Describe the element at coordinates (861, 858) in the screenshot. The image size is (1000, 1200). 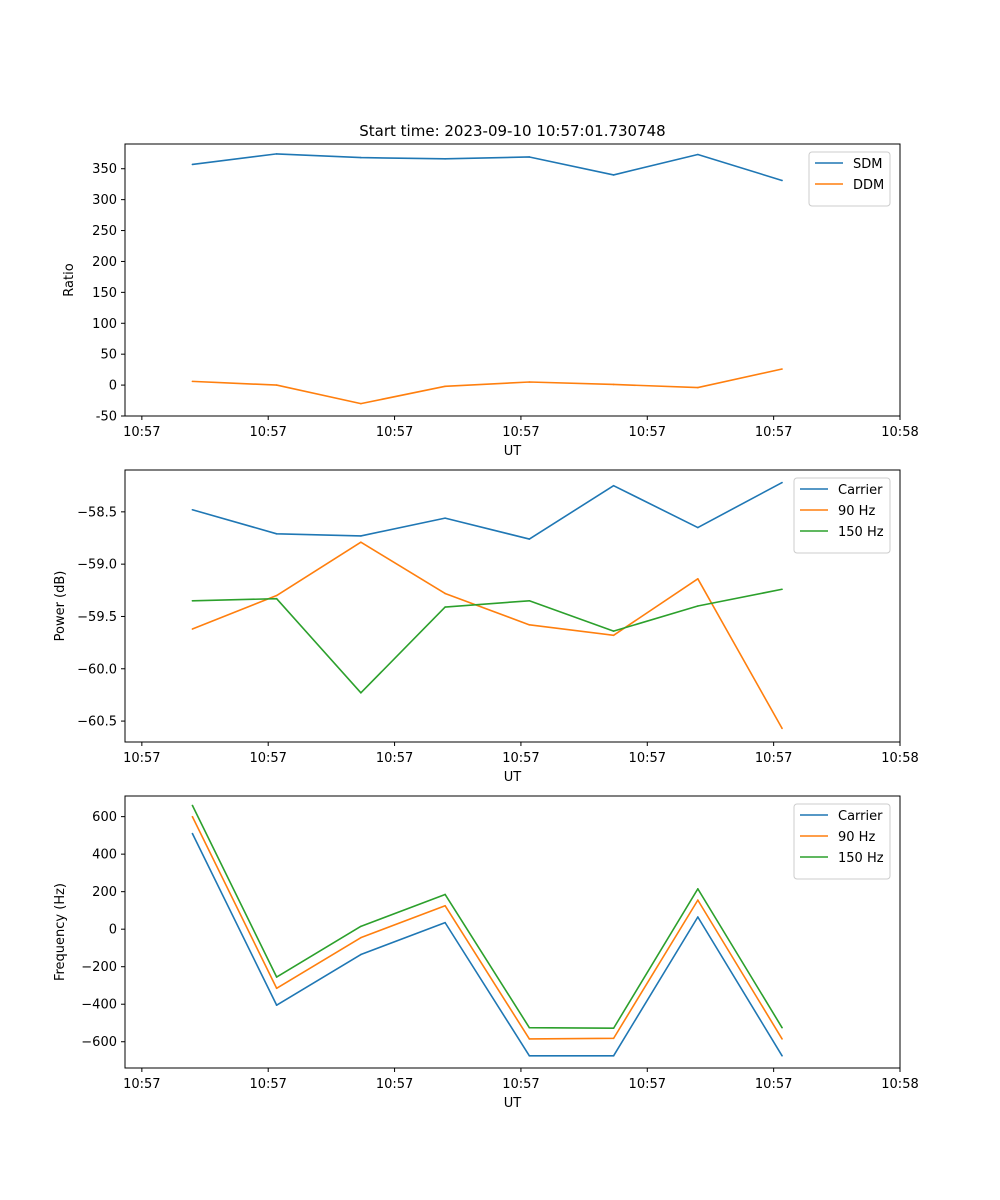
I see `legend-label: 150 Hz` at that location.